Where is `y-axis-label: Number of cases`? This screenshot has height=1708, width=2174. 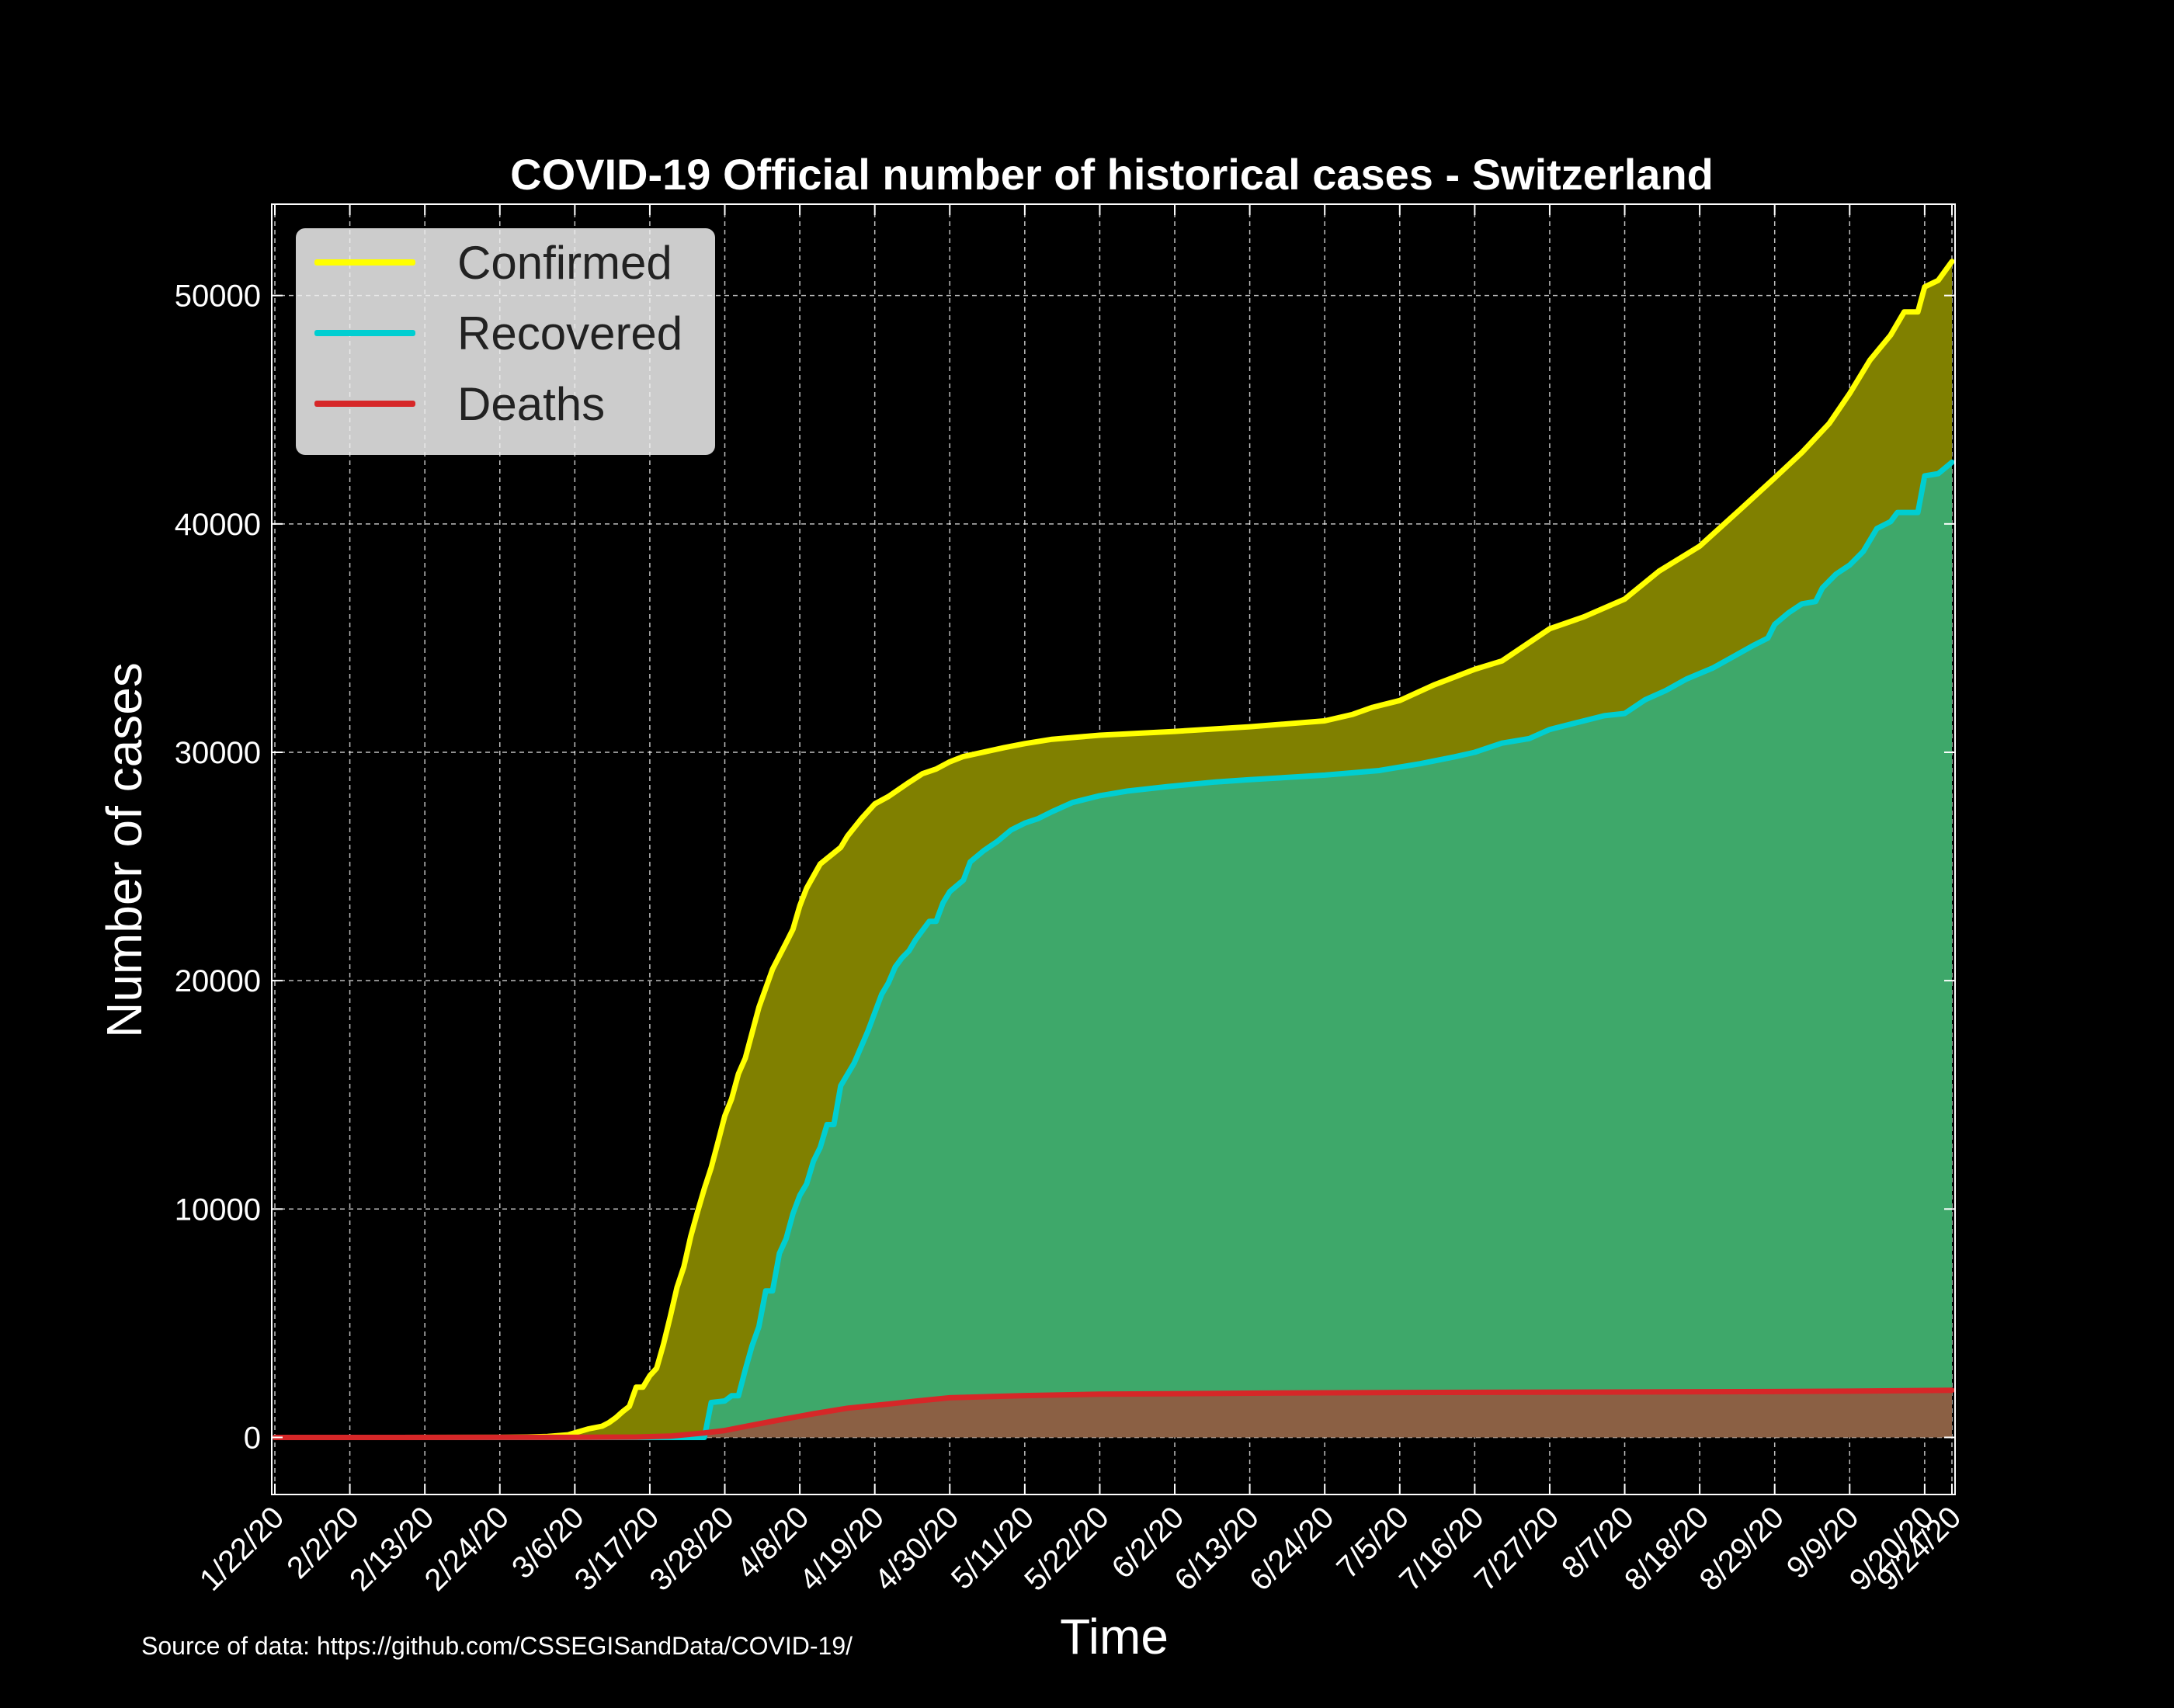 y-axis-label: Number of cases is located at coordinates (124, 850).